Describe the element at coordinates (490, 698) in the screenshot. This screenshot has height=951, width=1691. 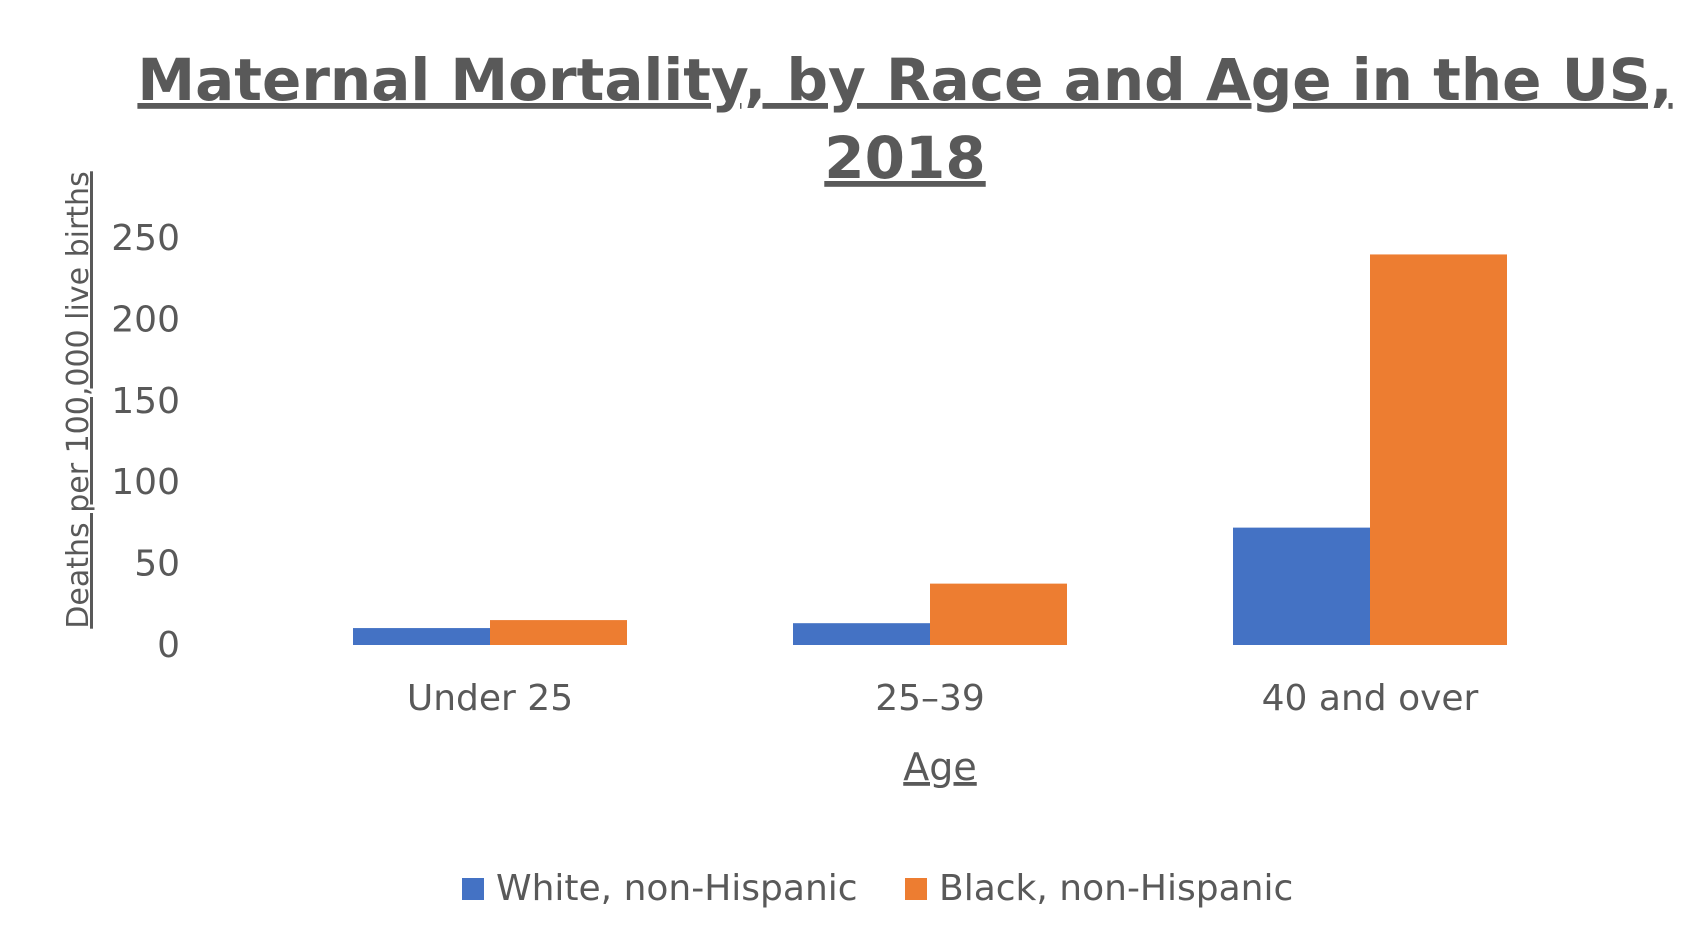
I see `x-tick-label: Under 25` at that location.